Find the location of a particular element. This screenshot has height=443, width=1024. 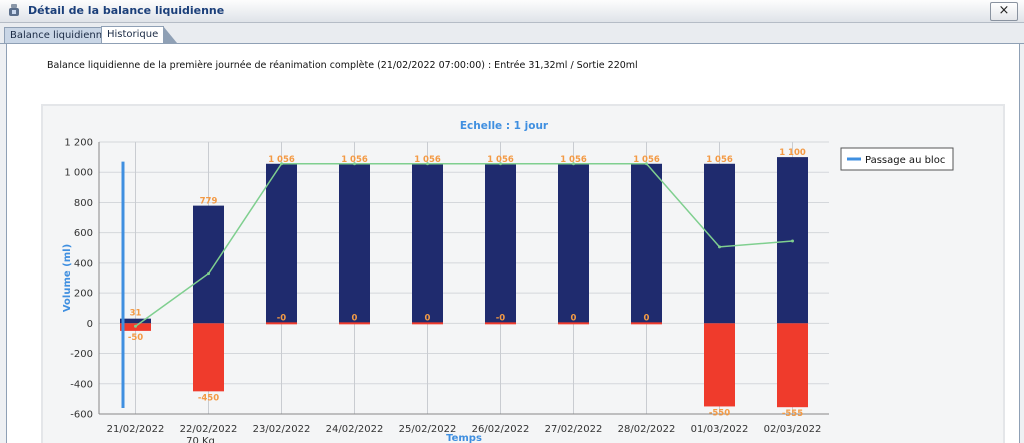

x-tick-label: 24/02/2022 is located at coordinates (355, 429).